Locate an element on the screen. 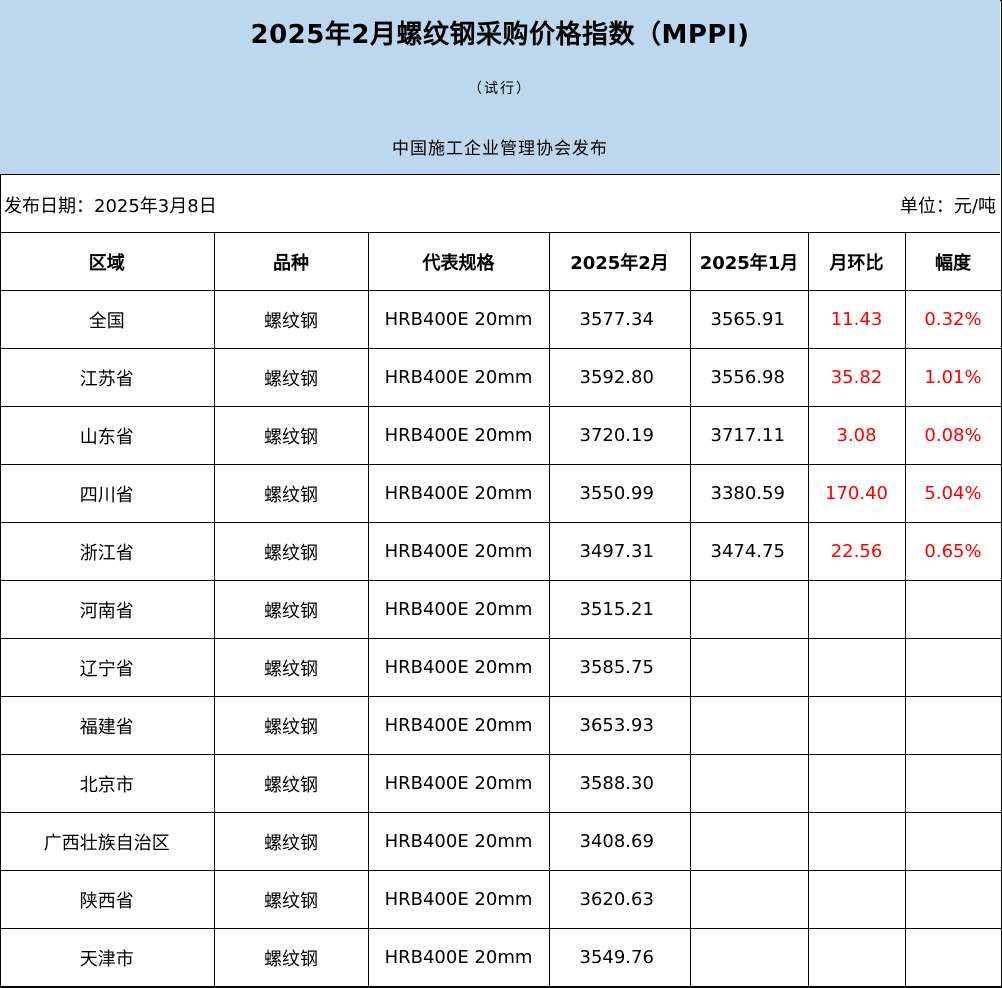 Image resolution: width=1002 pixels, height=988 pixels. cell-feb-price: 3720.19 is located at coordinates (619, 435).